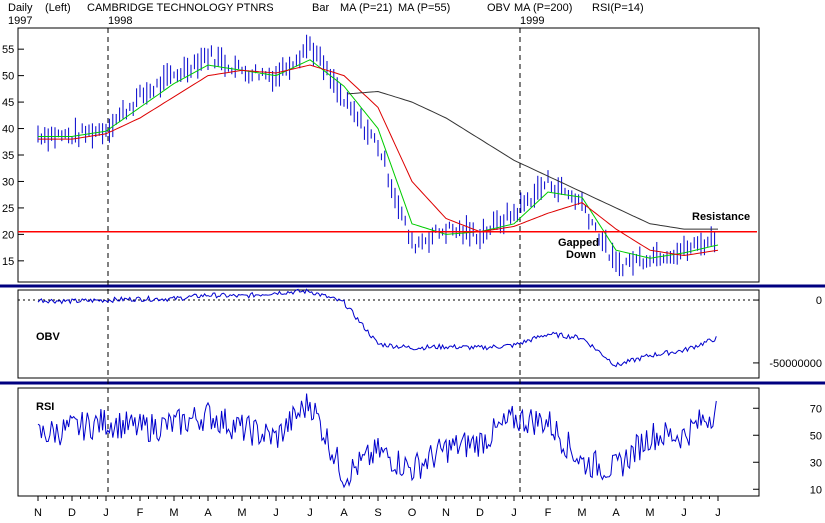 The image size is (825, 523). Describe the element at coordinates (8, 50) in the screenshot. I see `price-y-tick-label: 55` at that location.